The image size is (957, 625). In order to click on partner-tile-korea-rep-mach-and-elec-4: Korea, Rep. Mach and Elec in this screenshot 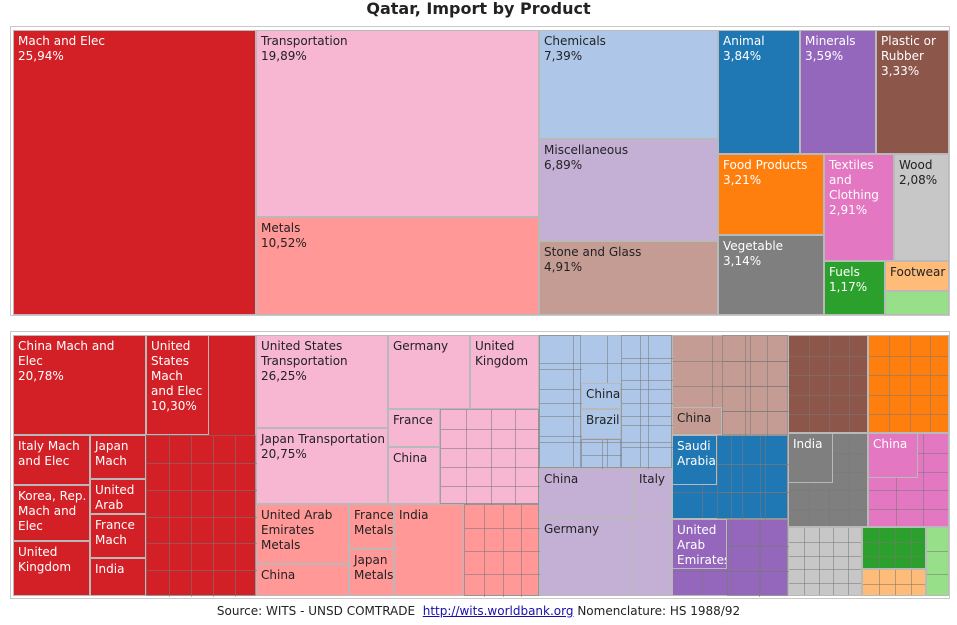, I will do `click(51, 513)`.